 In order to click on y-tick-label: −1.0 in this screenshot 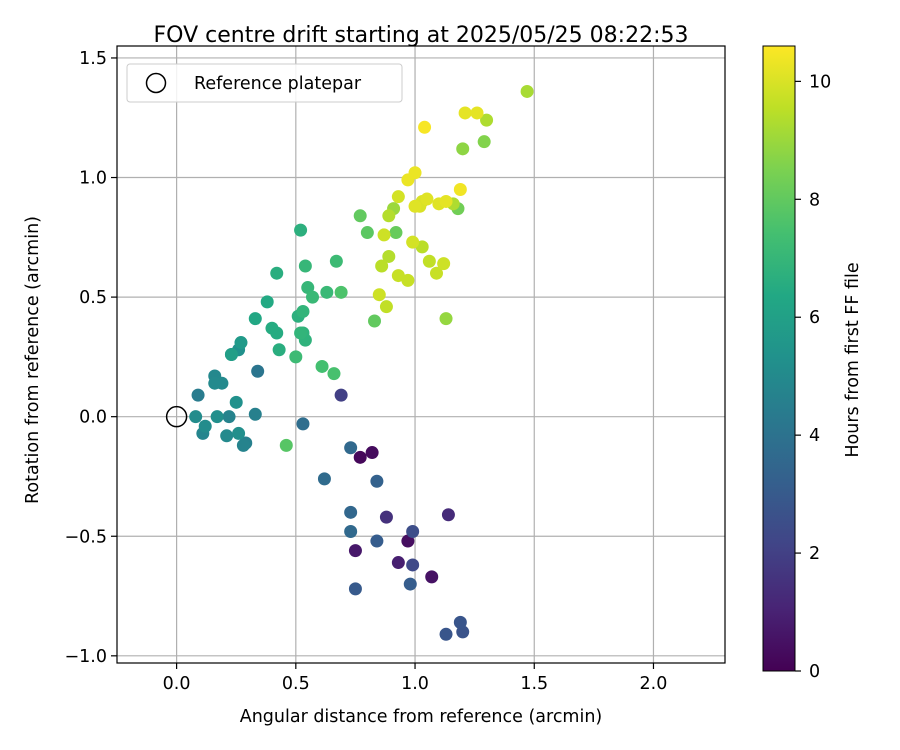, I will do `click(86, 657)`.